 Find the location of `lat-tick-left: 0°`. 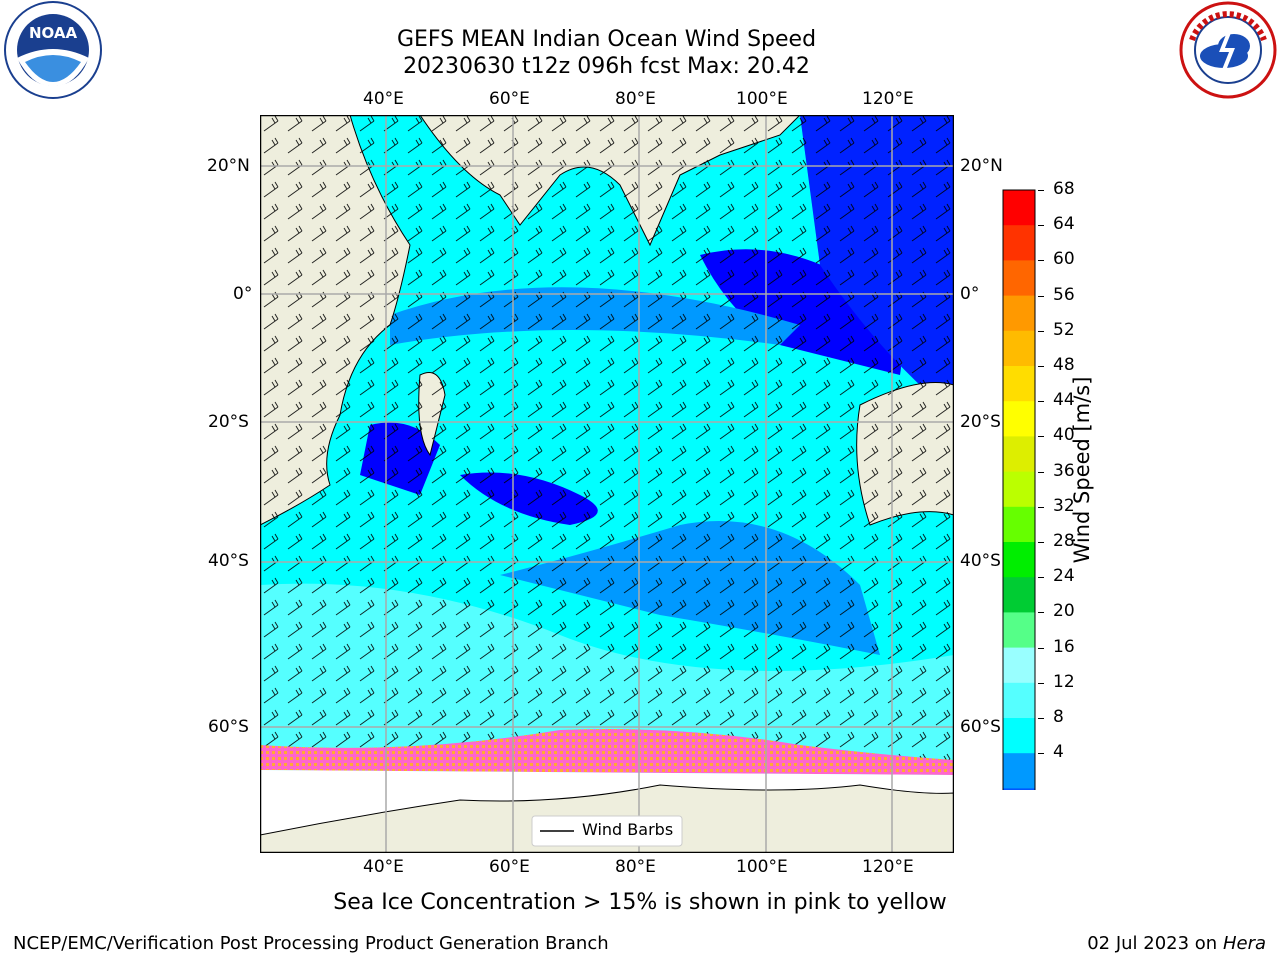

lat-tick-left: 0° is located at coordinates (243, 294).